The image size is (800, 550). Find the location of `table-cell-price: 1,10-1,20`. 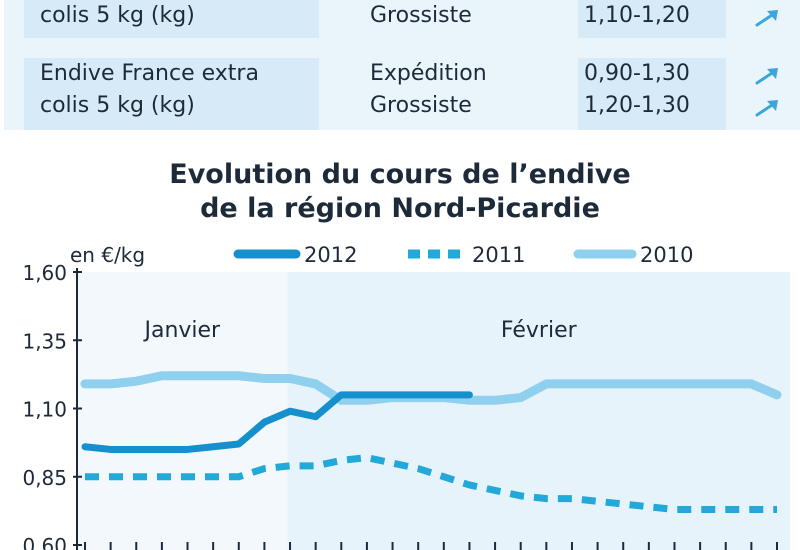

table-cell-price: 1,10-1,20 is located at coordinates (652, 19).